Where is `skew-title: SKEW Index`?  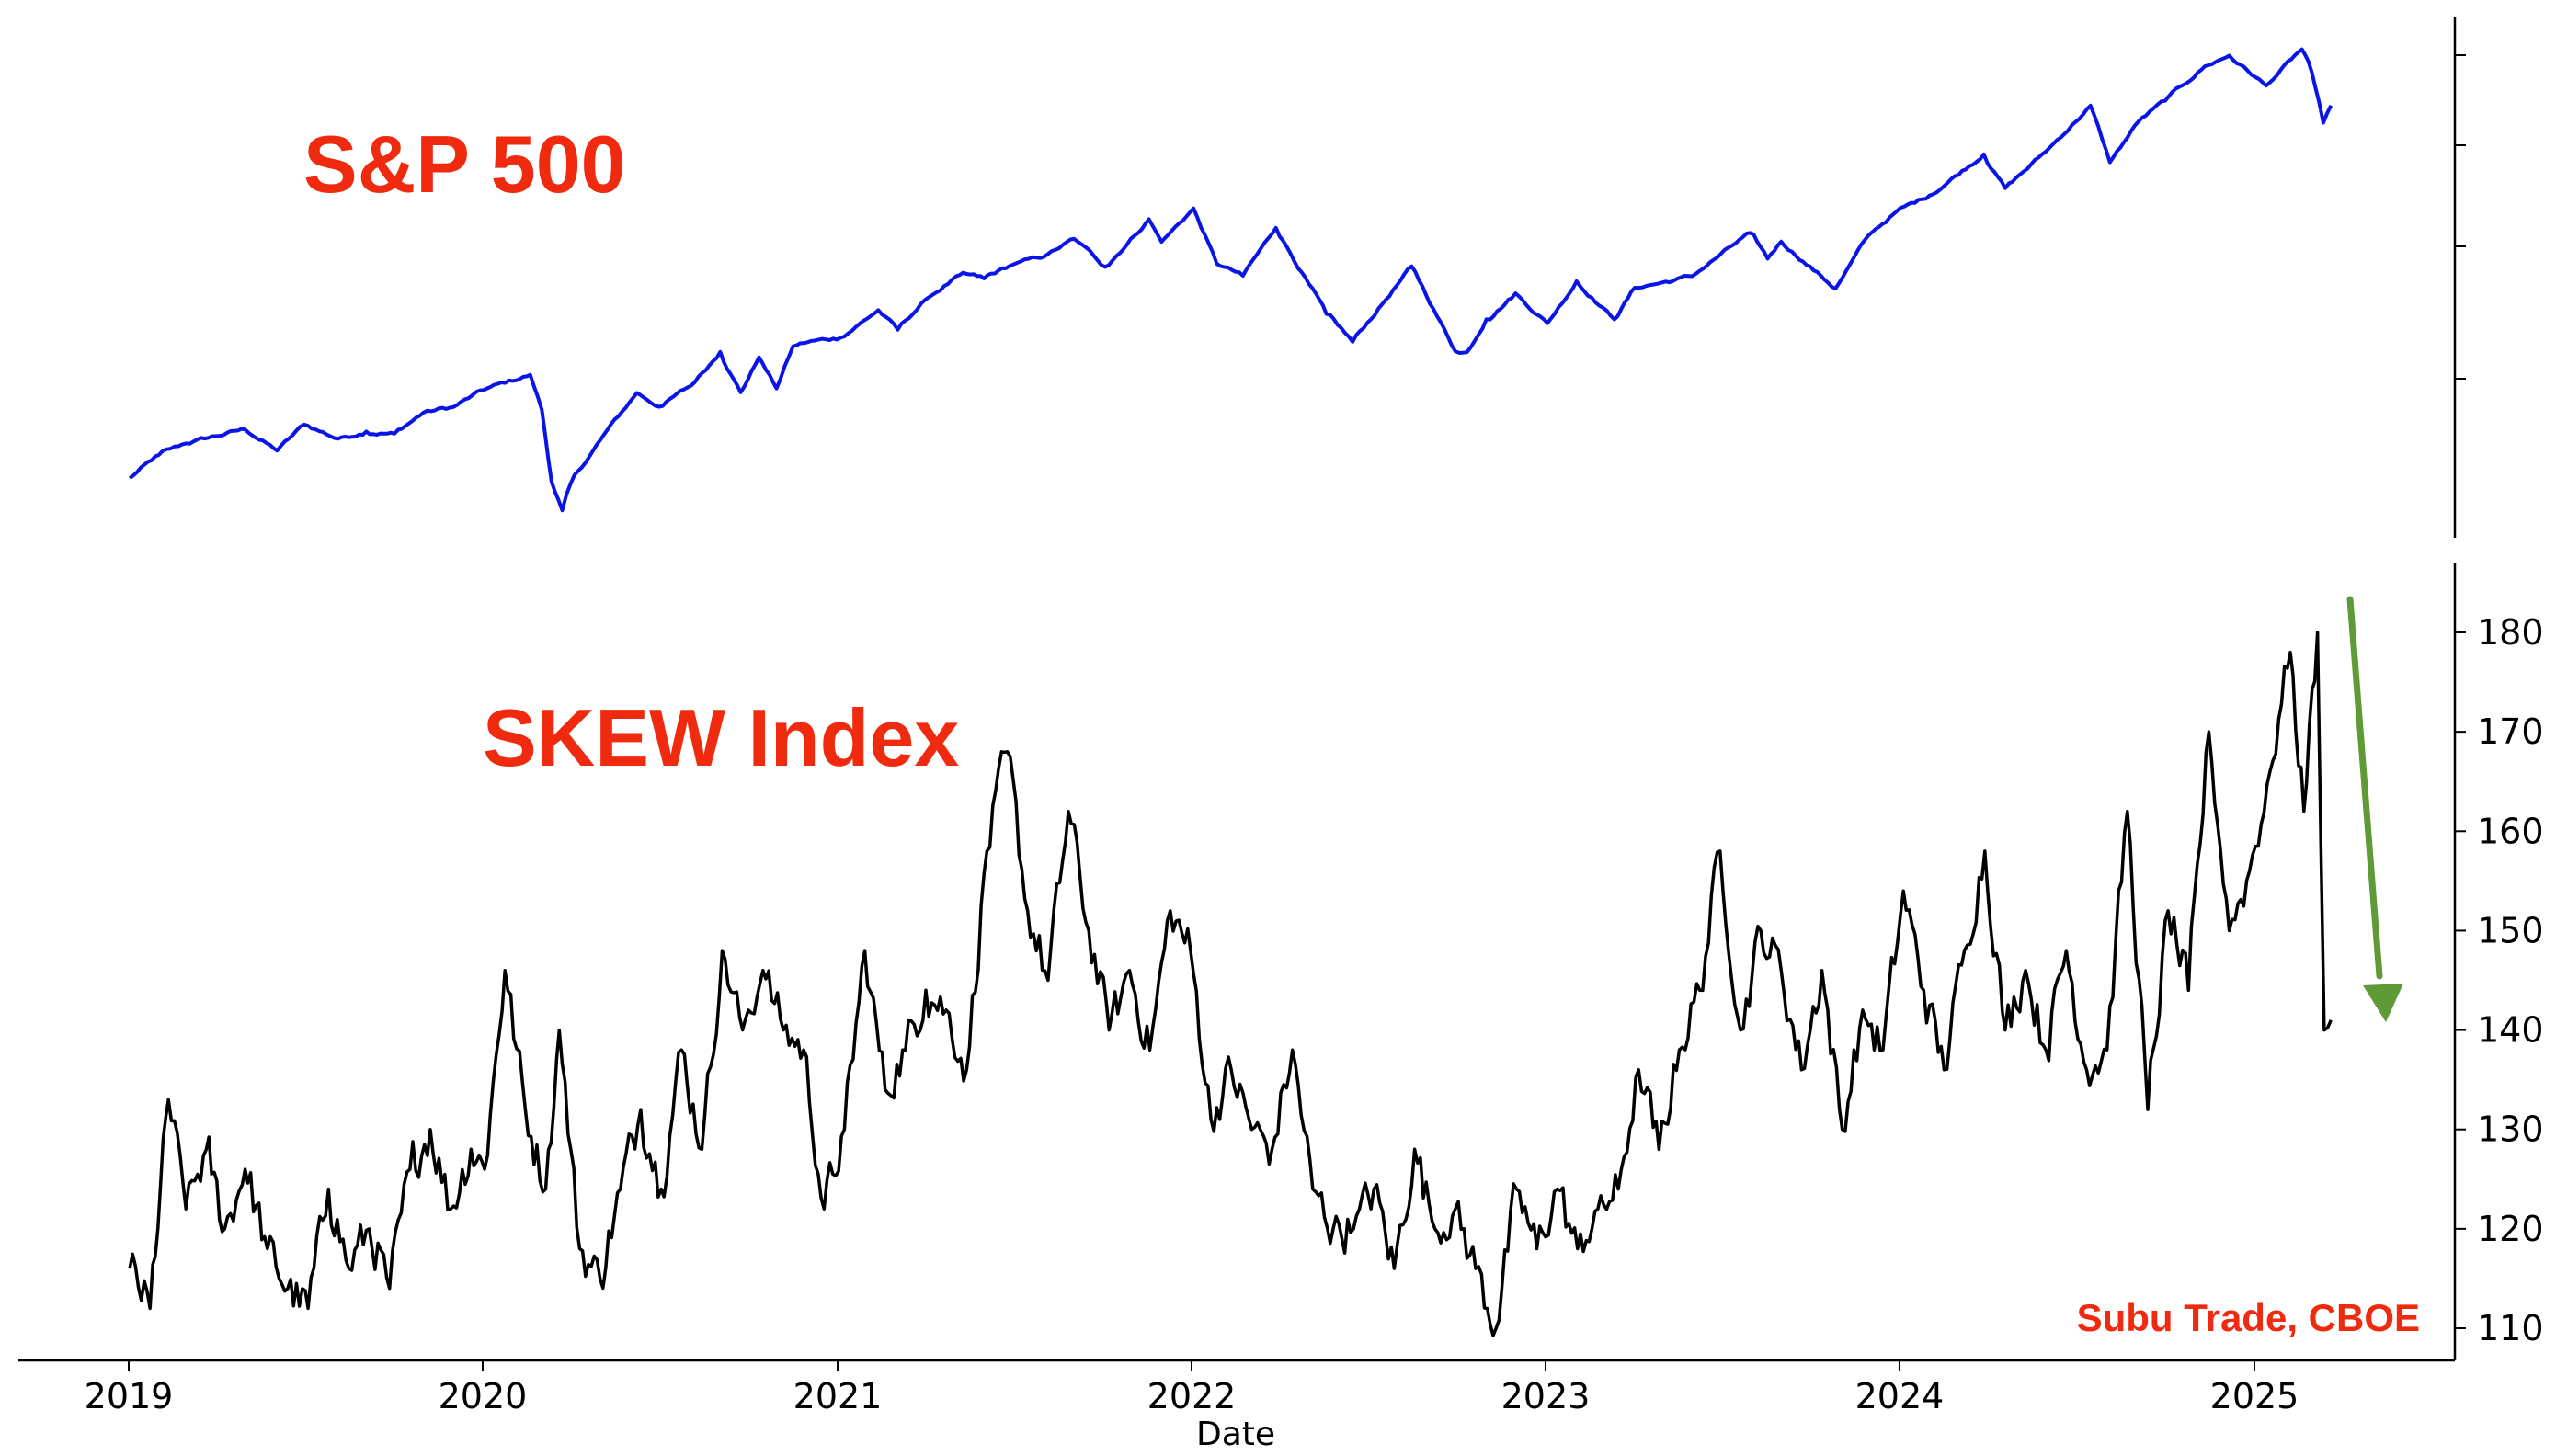
skew-title: SKEW Index is located at coordinates (721, 737).